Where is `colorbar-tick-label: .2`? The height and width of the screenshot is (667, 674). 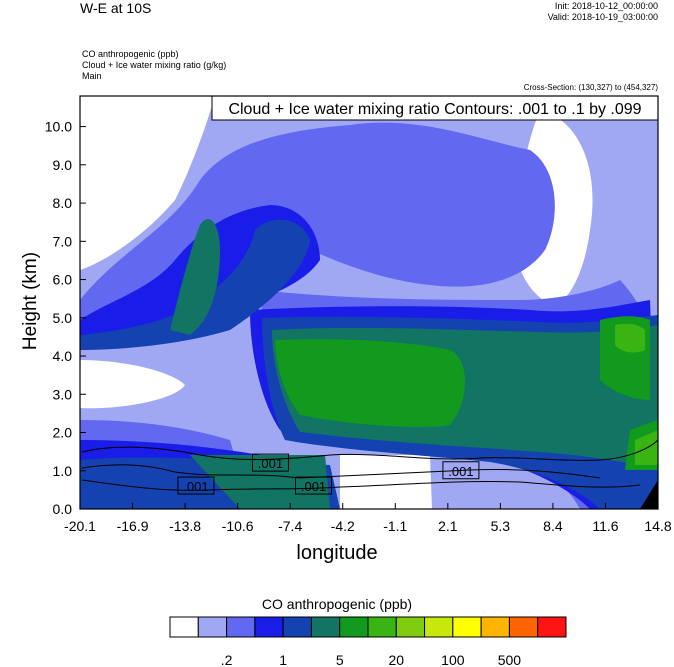 colorbar-tick-label: .2 is located at coordinates (227, 659).